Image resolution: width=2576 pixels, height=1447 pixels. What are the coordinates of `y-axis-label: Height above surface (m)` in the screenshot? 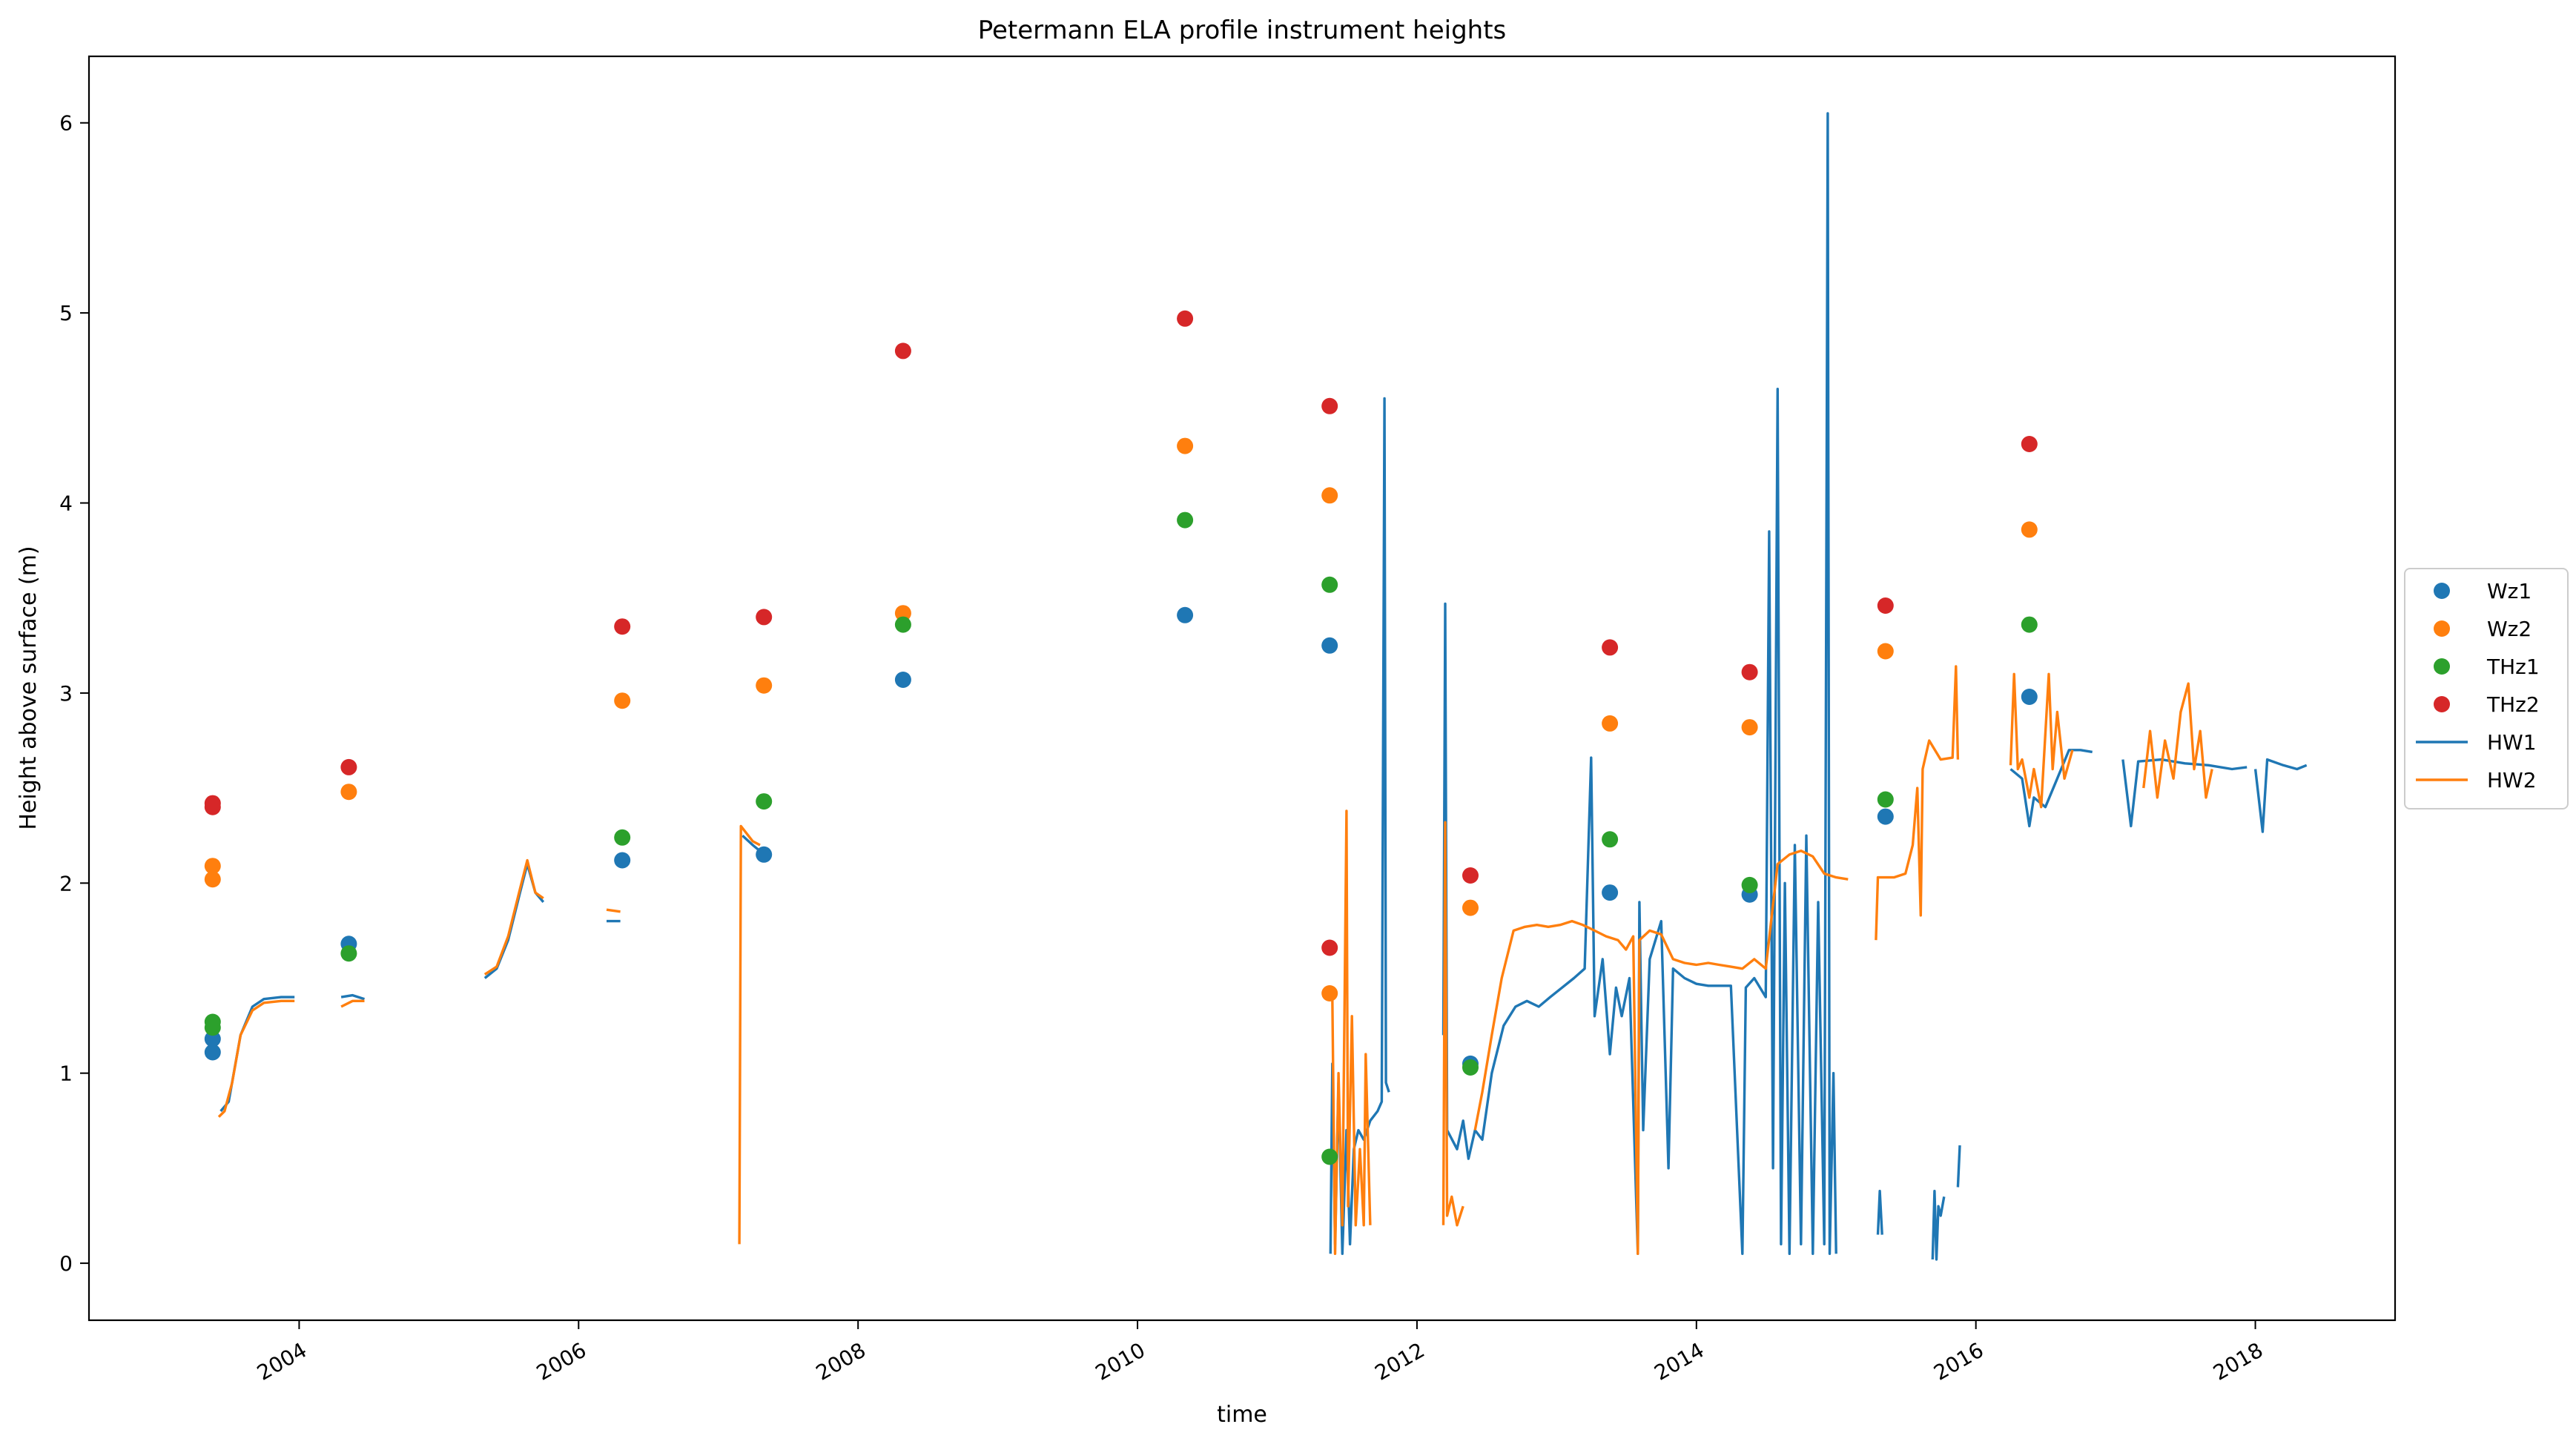 It's located at (29, 688).